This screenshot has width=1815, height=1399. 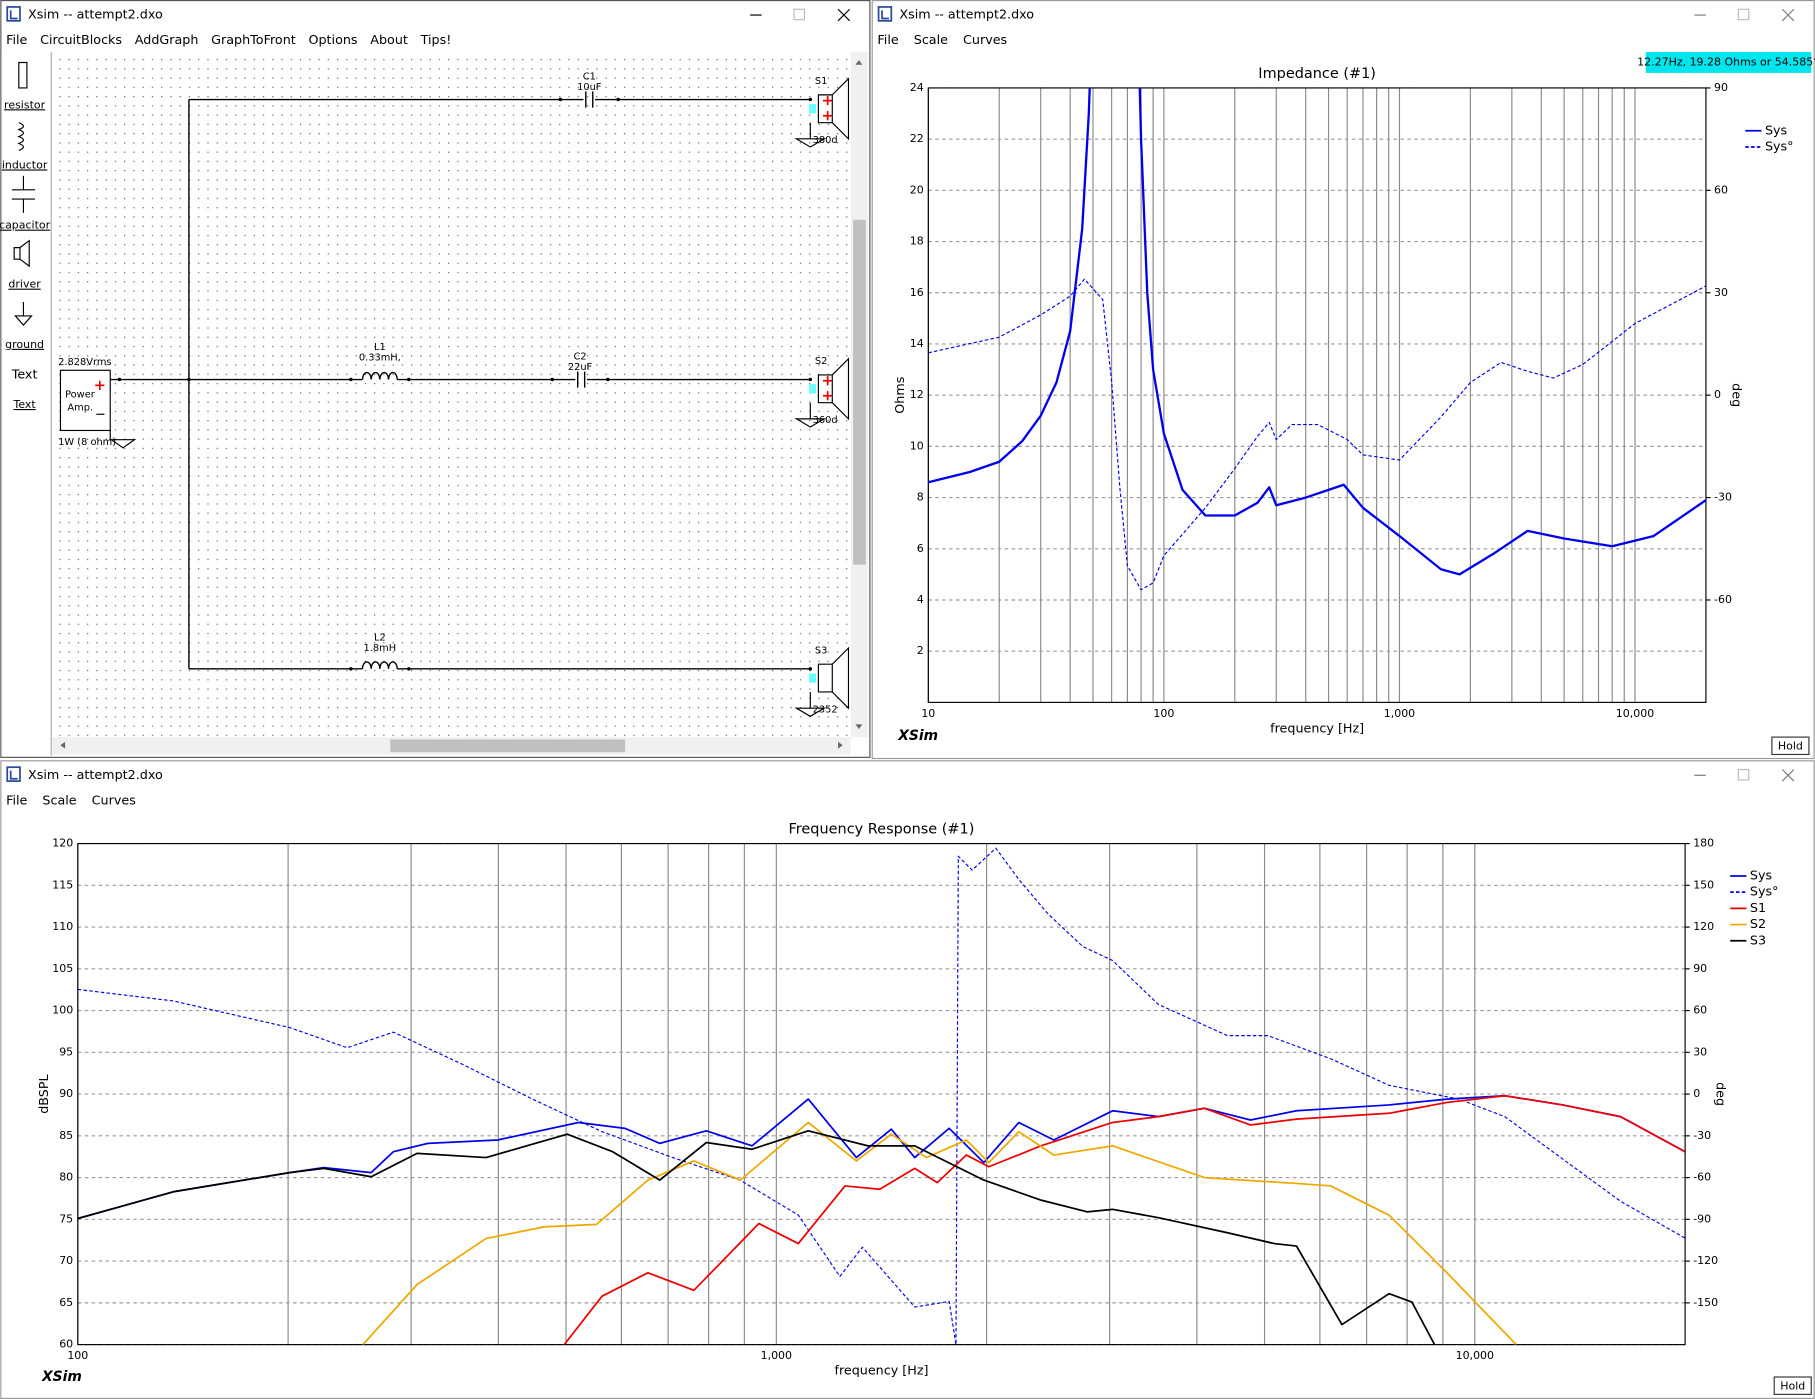 What do you see at coordinates (25, 164) in the screenshot?
I see `tool-label: inductor` at bounding box center [25, 164].